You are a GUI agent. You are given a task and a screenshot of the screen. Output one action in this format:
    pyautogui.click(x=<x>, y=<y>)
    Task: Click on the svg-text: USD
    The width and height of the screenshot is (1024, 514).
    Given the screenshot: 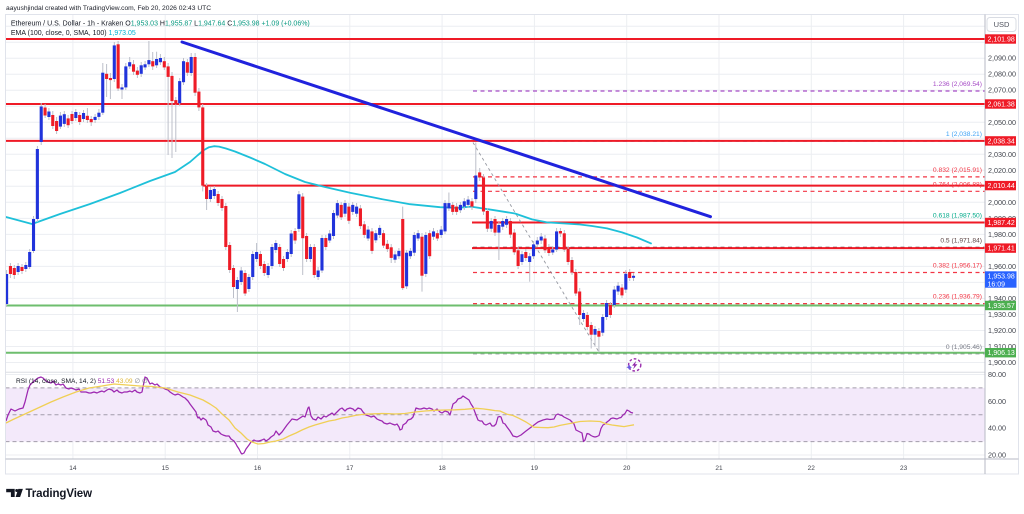 What is the action you would take?
    pyautogui.click(x=1002, y=24)
    